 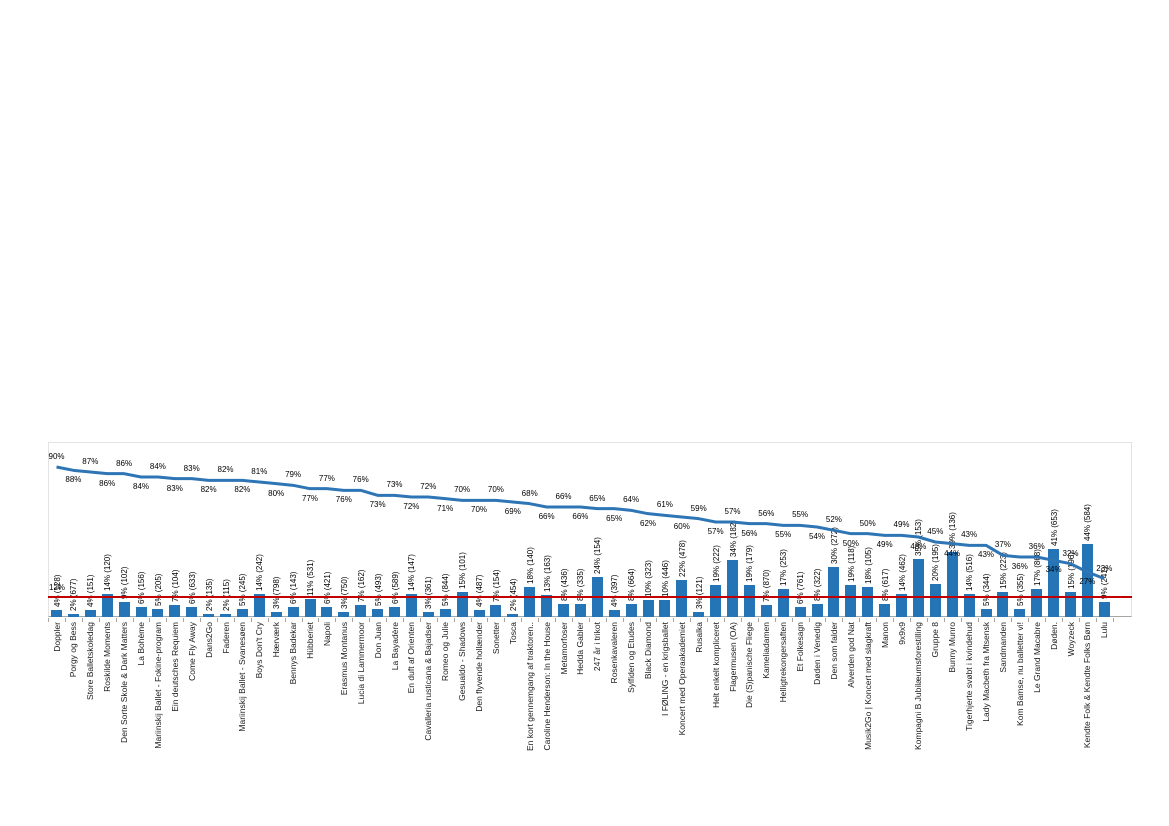 What do you see at coordinates (107, 483) in the screenshot?
I see `line-value-label: 86%` at bounding box center [107, 483].